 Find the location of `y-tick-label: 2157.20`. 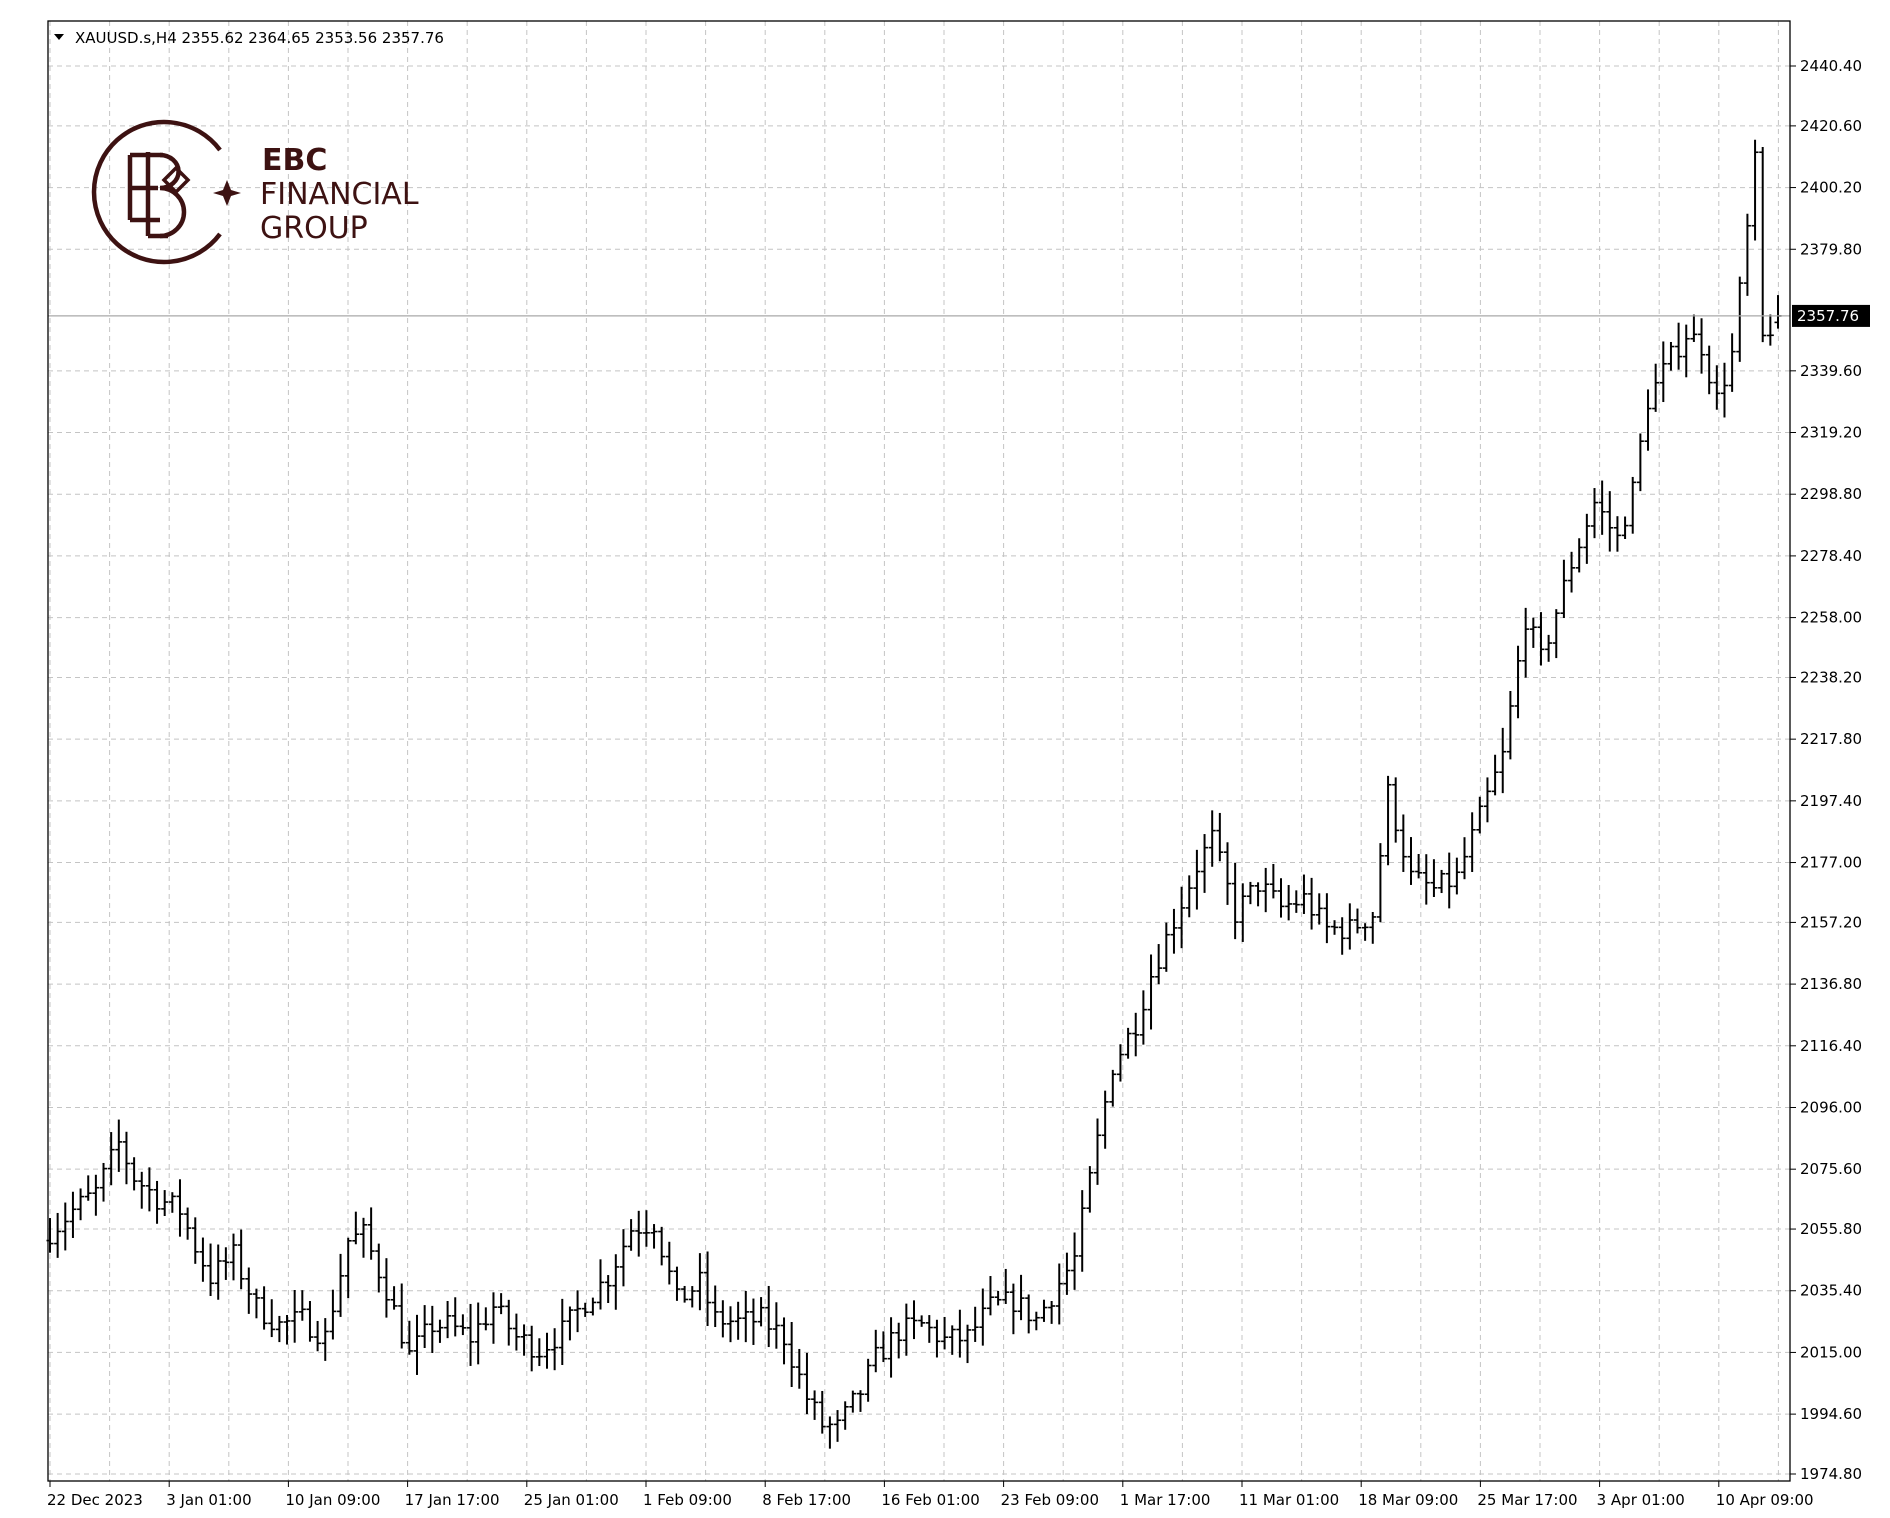

y-tick-label: 2157.20 is located at coordinates (1831, 922).